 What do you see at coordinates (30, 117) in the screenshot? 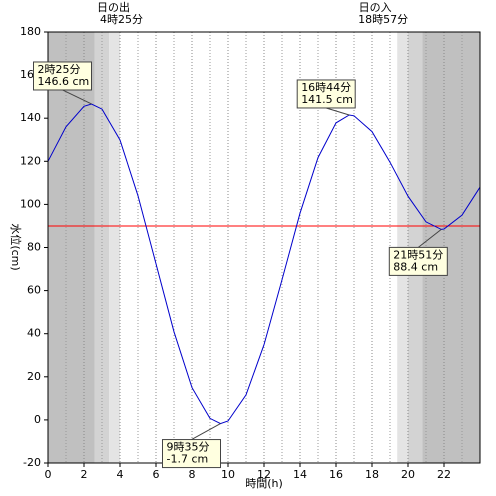
I see `y-tick-label: 140` at bounding box center [30, 117].